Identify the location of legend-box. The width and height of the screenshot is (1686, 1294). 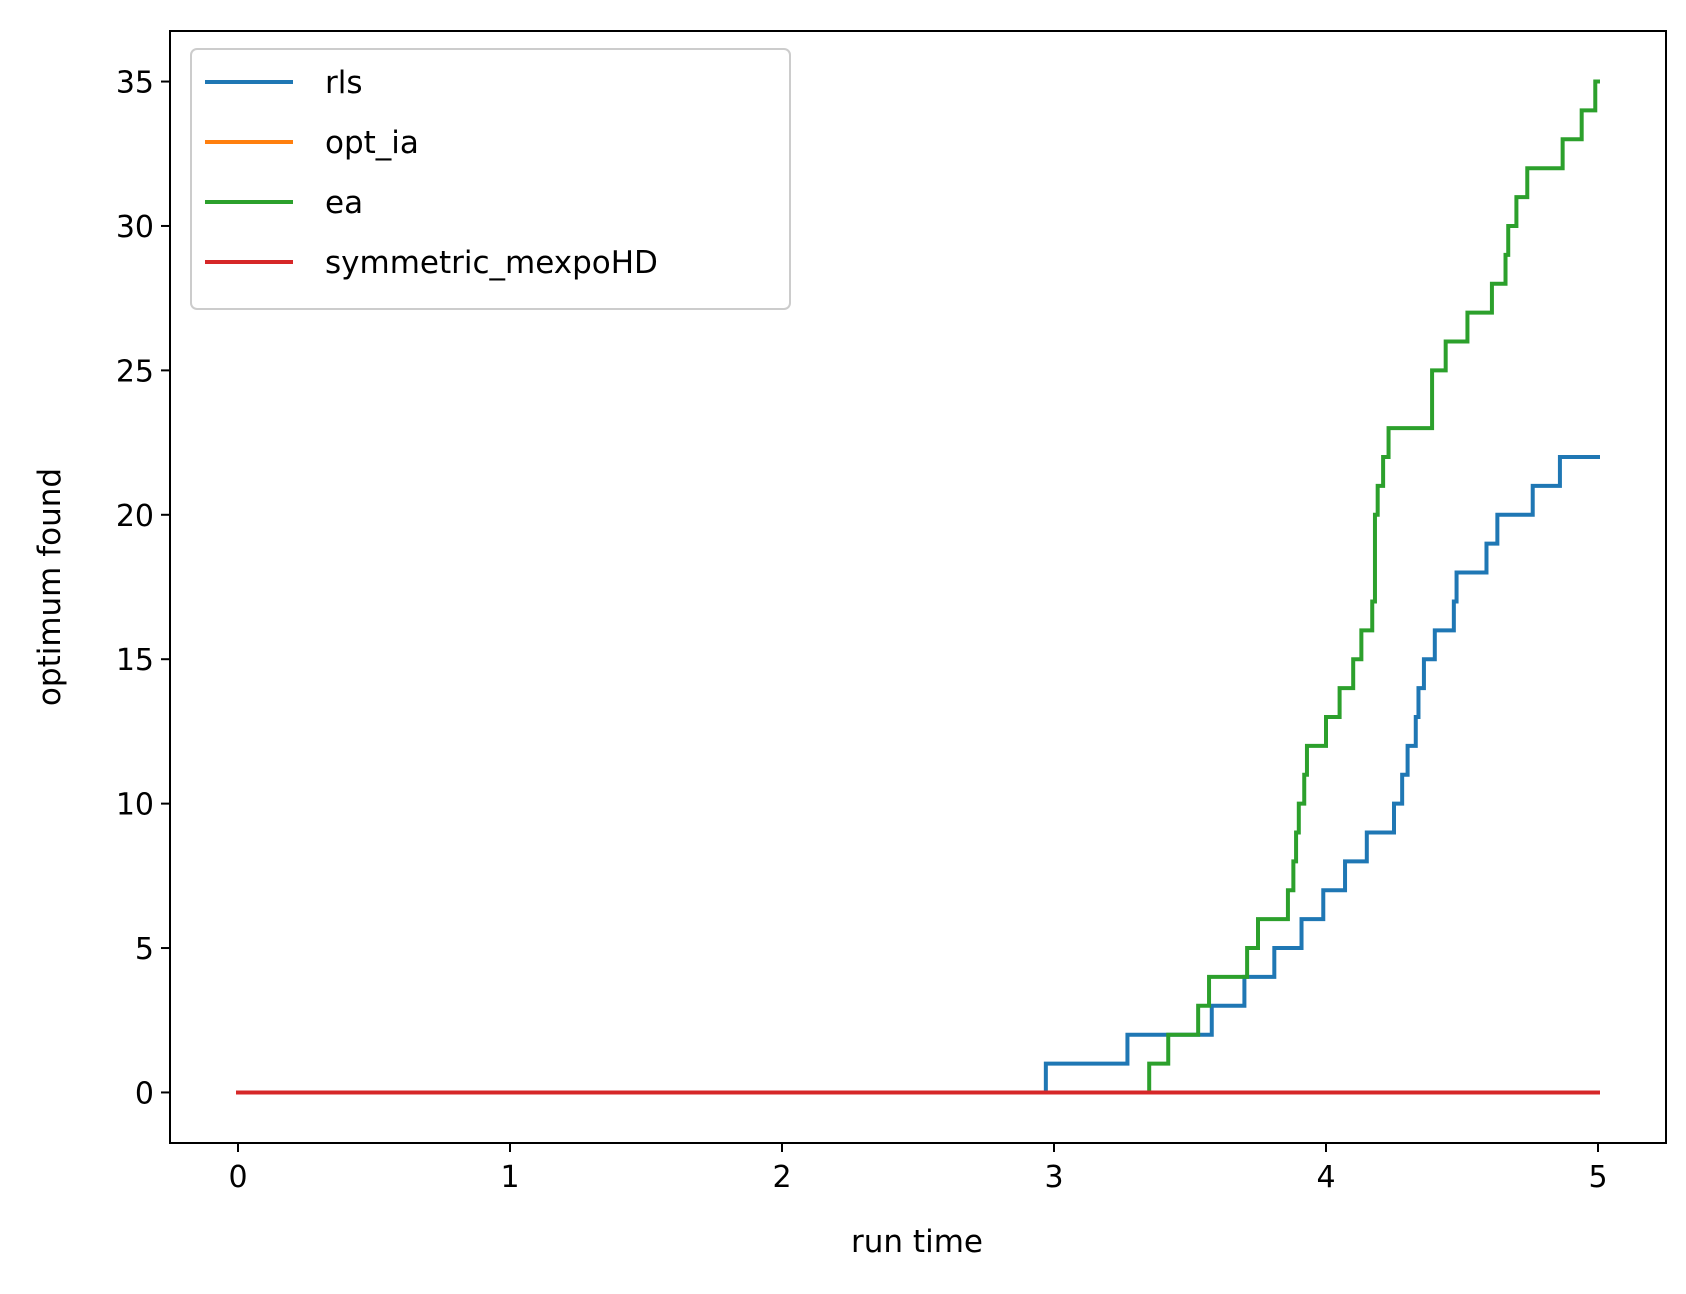
(490, 179).